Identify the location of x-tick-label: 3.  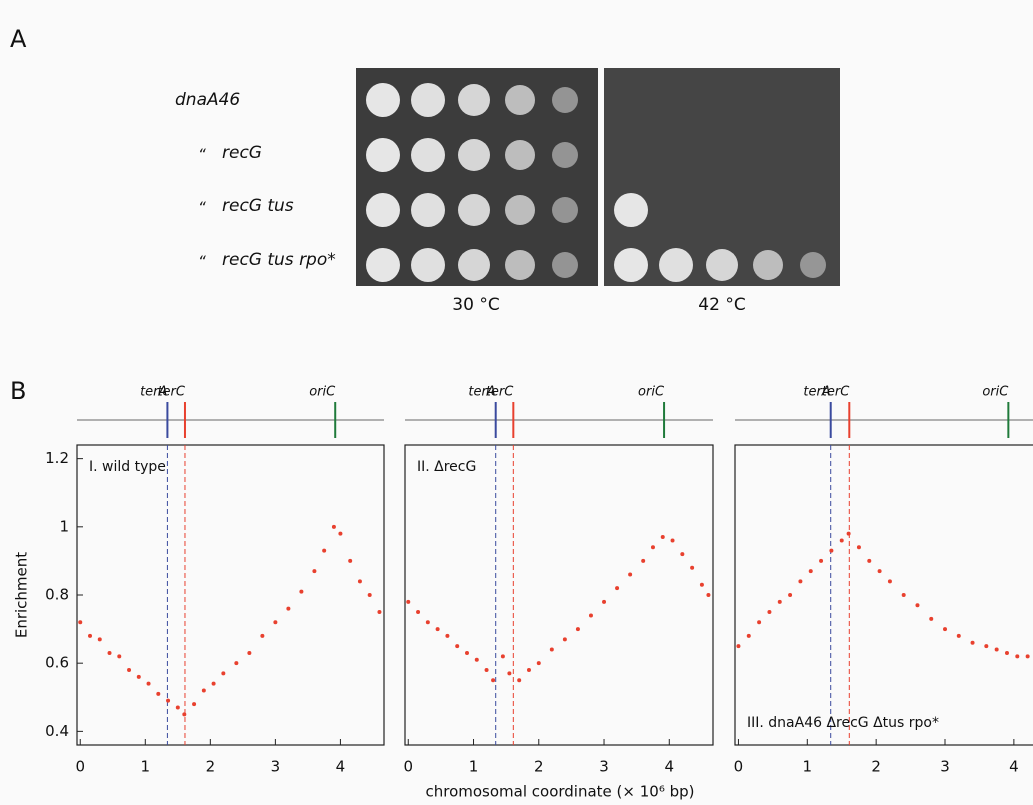
(604, 767).